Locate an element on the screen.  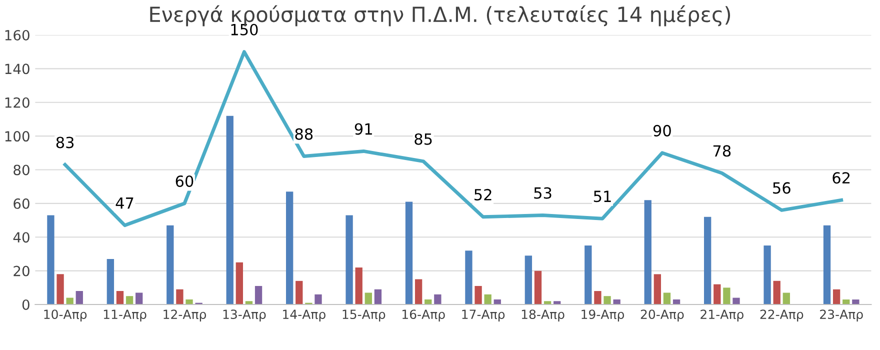
data-label: 83 is located at coordinates (65, 142).